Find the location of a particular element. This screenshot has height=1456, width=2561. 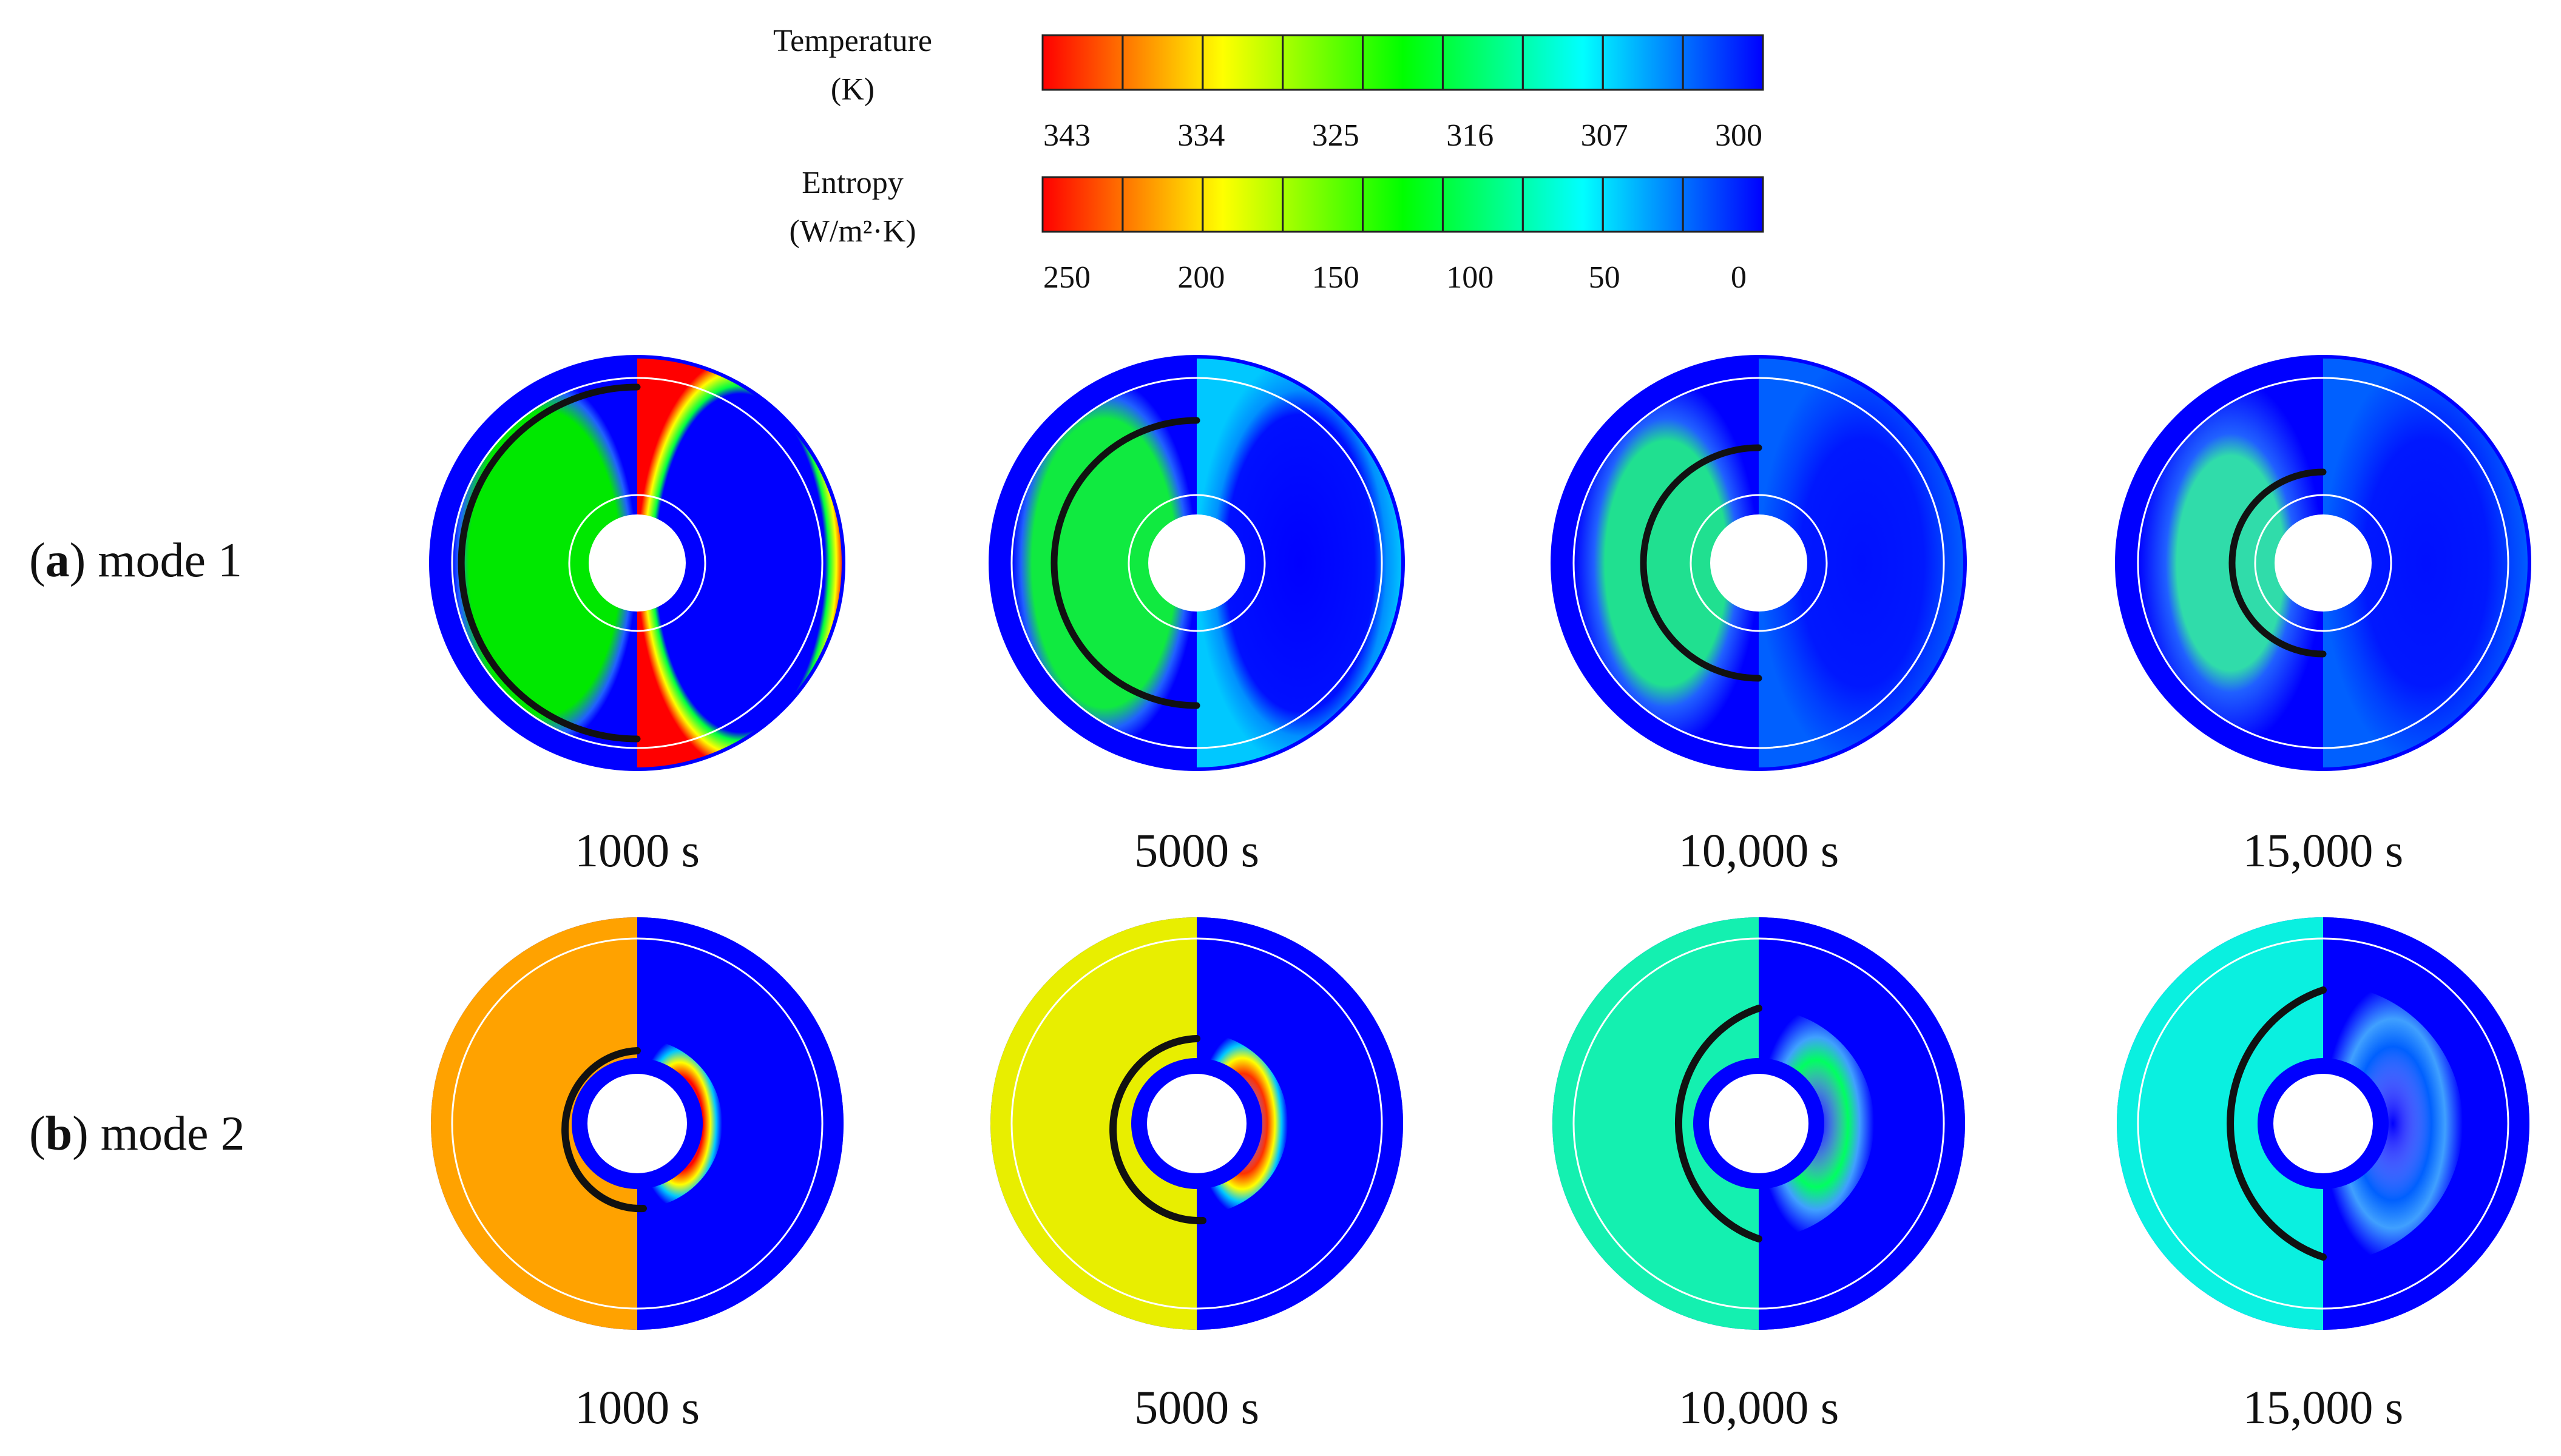

entropy-color-scale is located at coordinates (1402, 204).